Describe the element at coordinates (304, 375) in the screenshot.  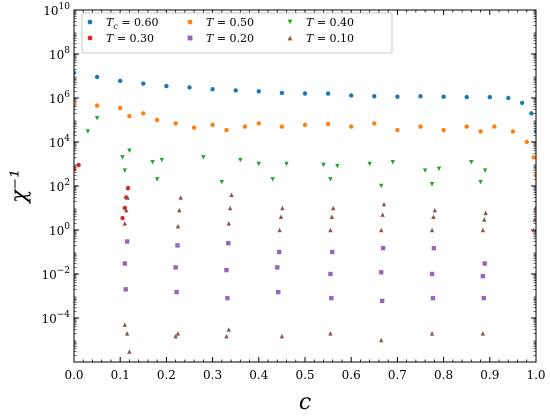
I see `x-tick-label: 0.5` at that location.